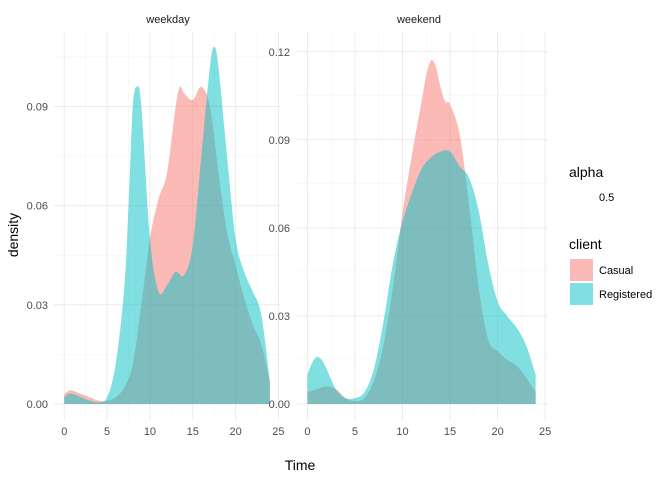 This screenshot has width=672, height=485. I want to click on strip-label-weekend: weekend, so click(418, 20).